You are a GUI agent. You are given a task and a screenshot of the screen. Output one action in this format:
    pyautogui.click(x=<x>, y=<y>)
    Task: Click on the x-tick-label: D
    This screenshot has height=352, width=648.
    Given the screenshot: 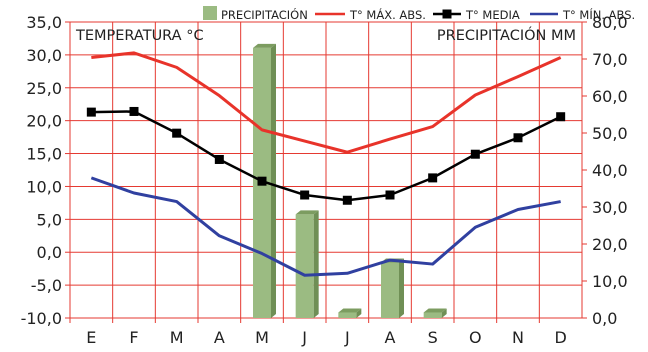 What is the action you would take?
    pyautogui.click(x=561, y=337)
    